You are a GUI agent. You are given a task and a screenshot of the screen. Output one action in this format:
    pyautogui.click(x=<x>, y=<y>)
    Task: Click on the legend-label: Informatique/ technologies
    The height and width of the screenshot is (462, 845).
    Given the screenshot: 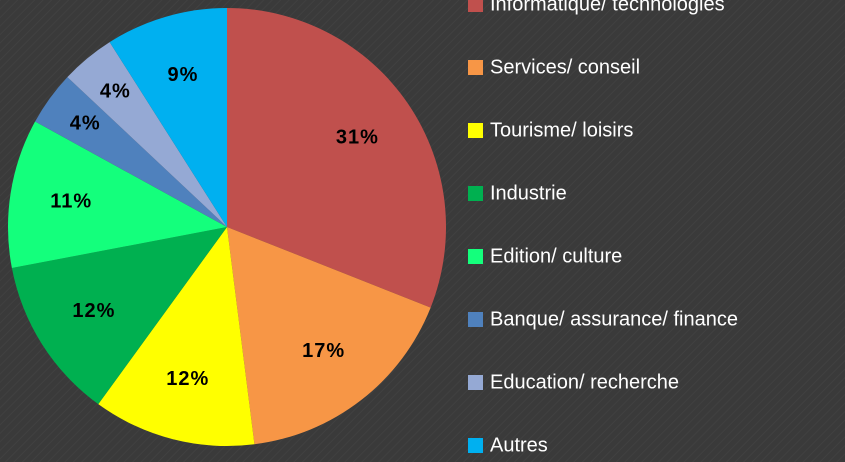 What is the action you would take?
    pyautogui.click(x=607, y=7)
    